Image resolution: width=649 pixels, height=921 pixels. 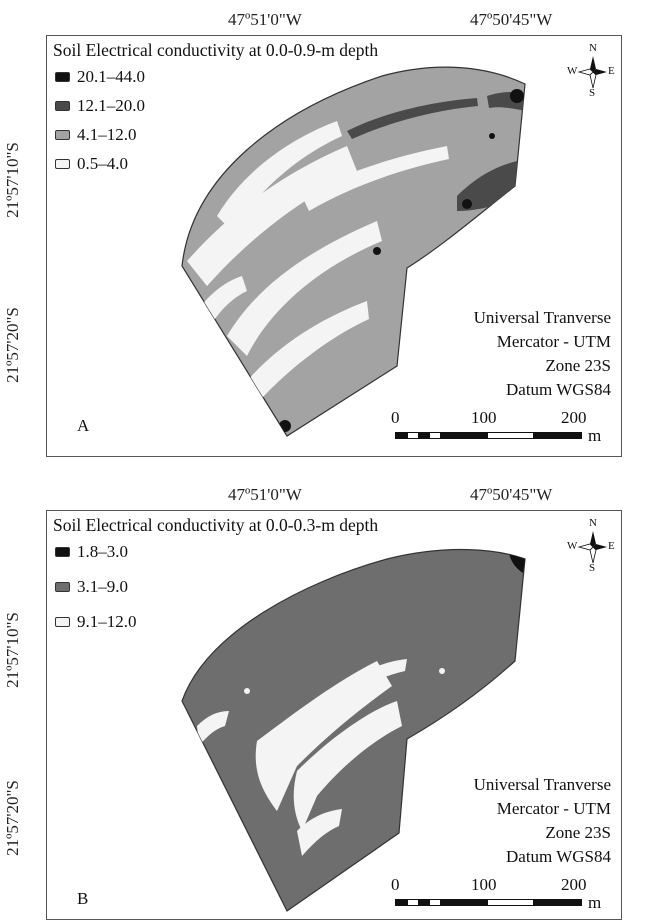 I want to click on legend-item: 3.1–9.0, so click(x=96, y=586).